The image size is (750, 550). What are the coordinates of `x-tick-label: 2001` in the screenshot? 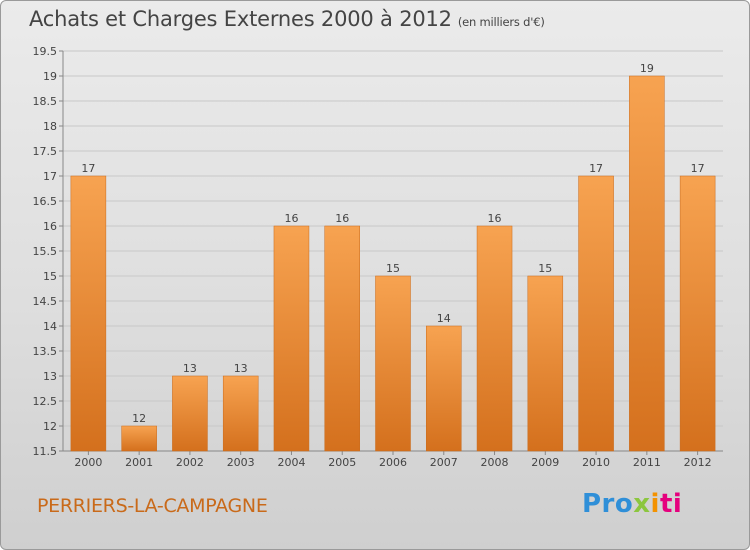 It's located at (139, 462).